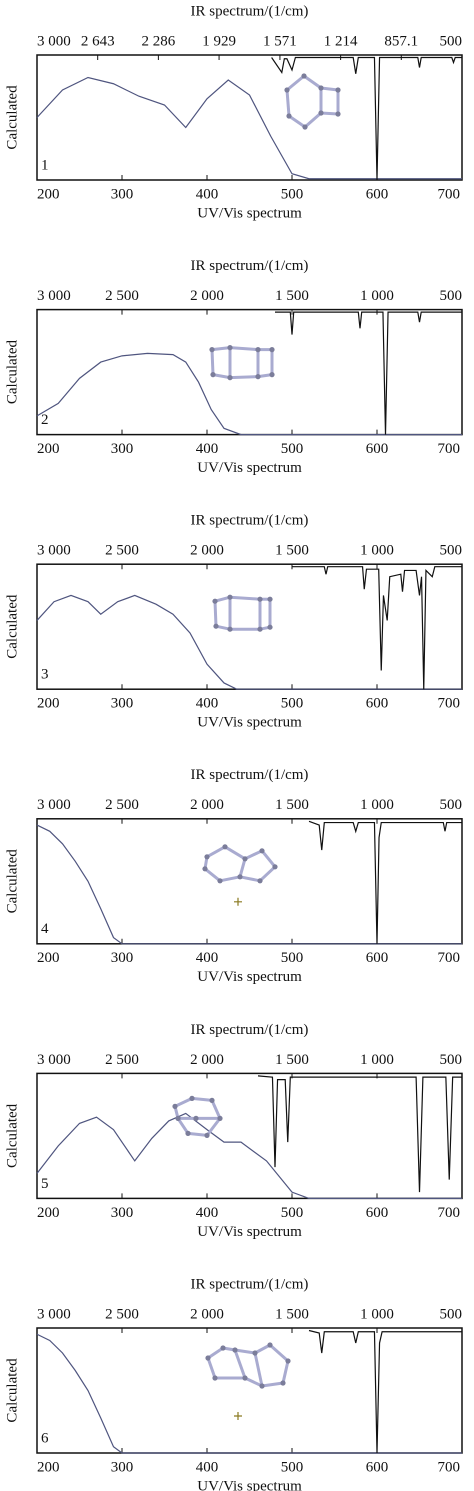  Describe the element at coordinates (401, 41) in the screenshot. I see `x2-tick-label: 857.1` at that location.